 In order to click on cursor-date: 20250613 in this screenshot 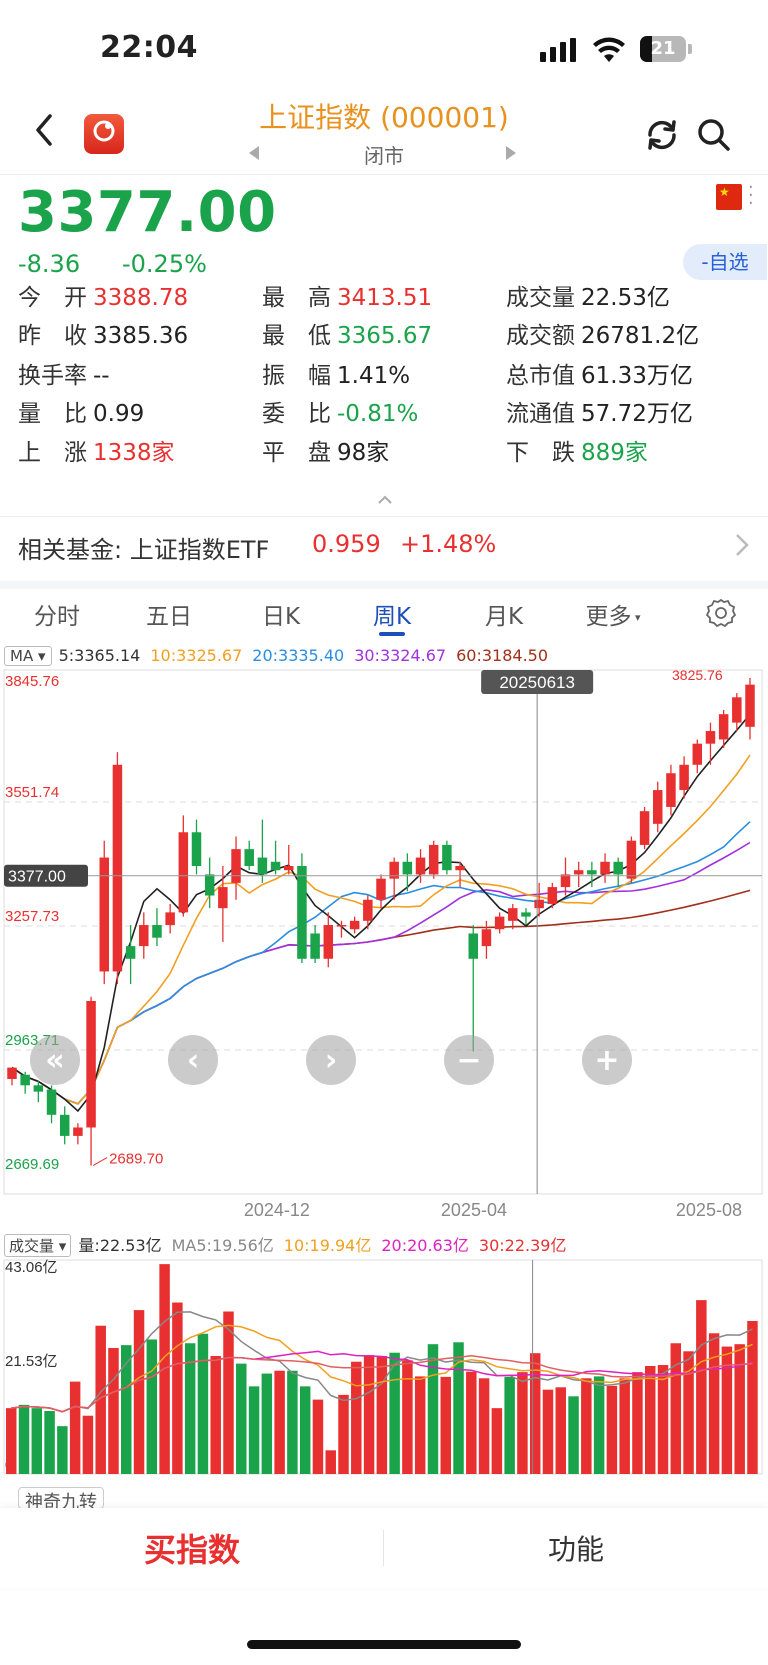, I will do `click(537, 682)`.